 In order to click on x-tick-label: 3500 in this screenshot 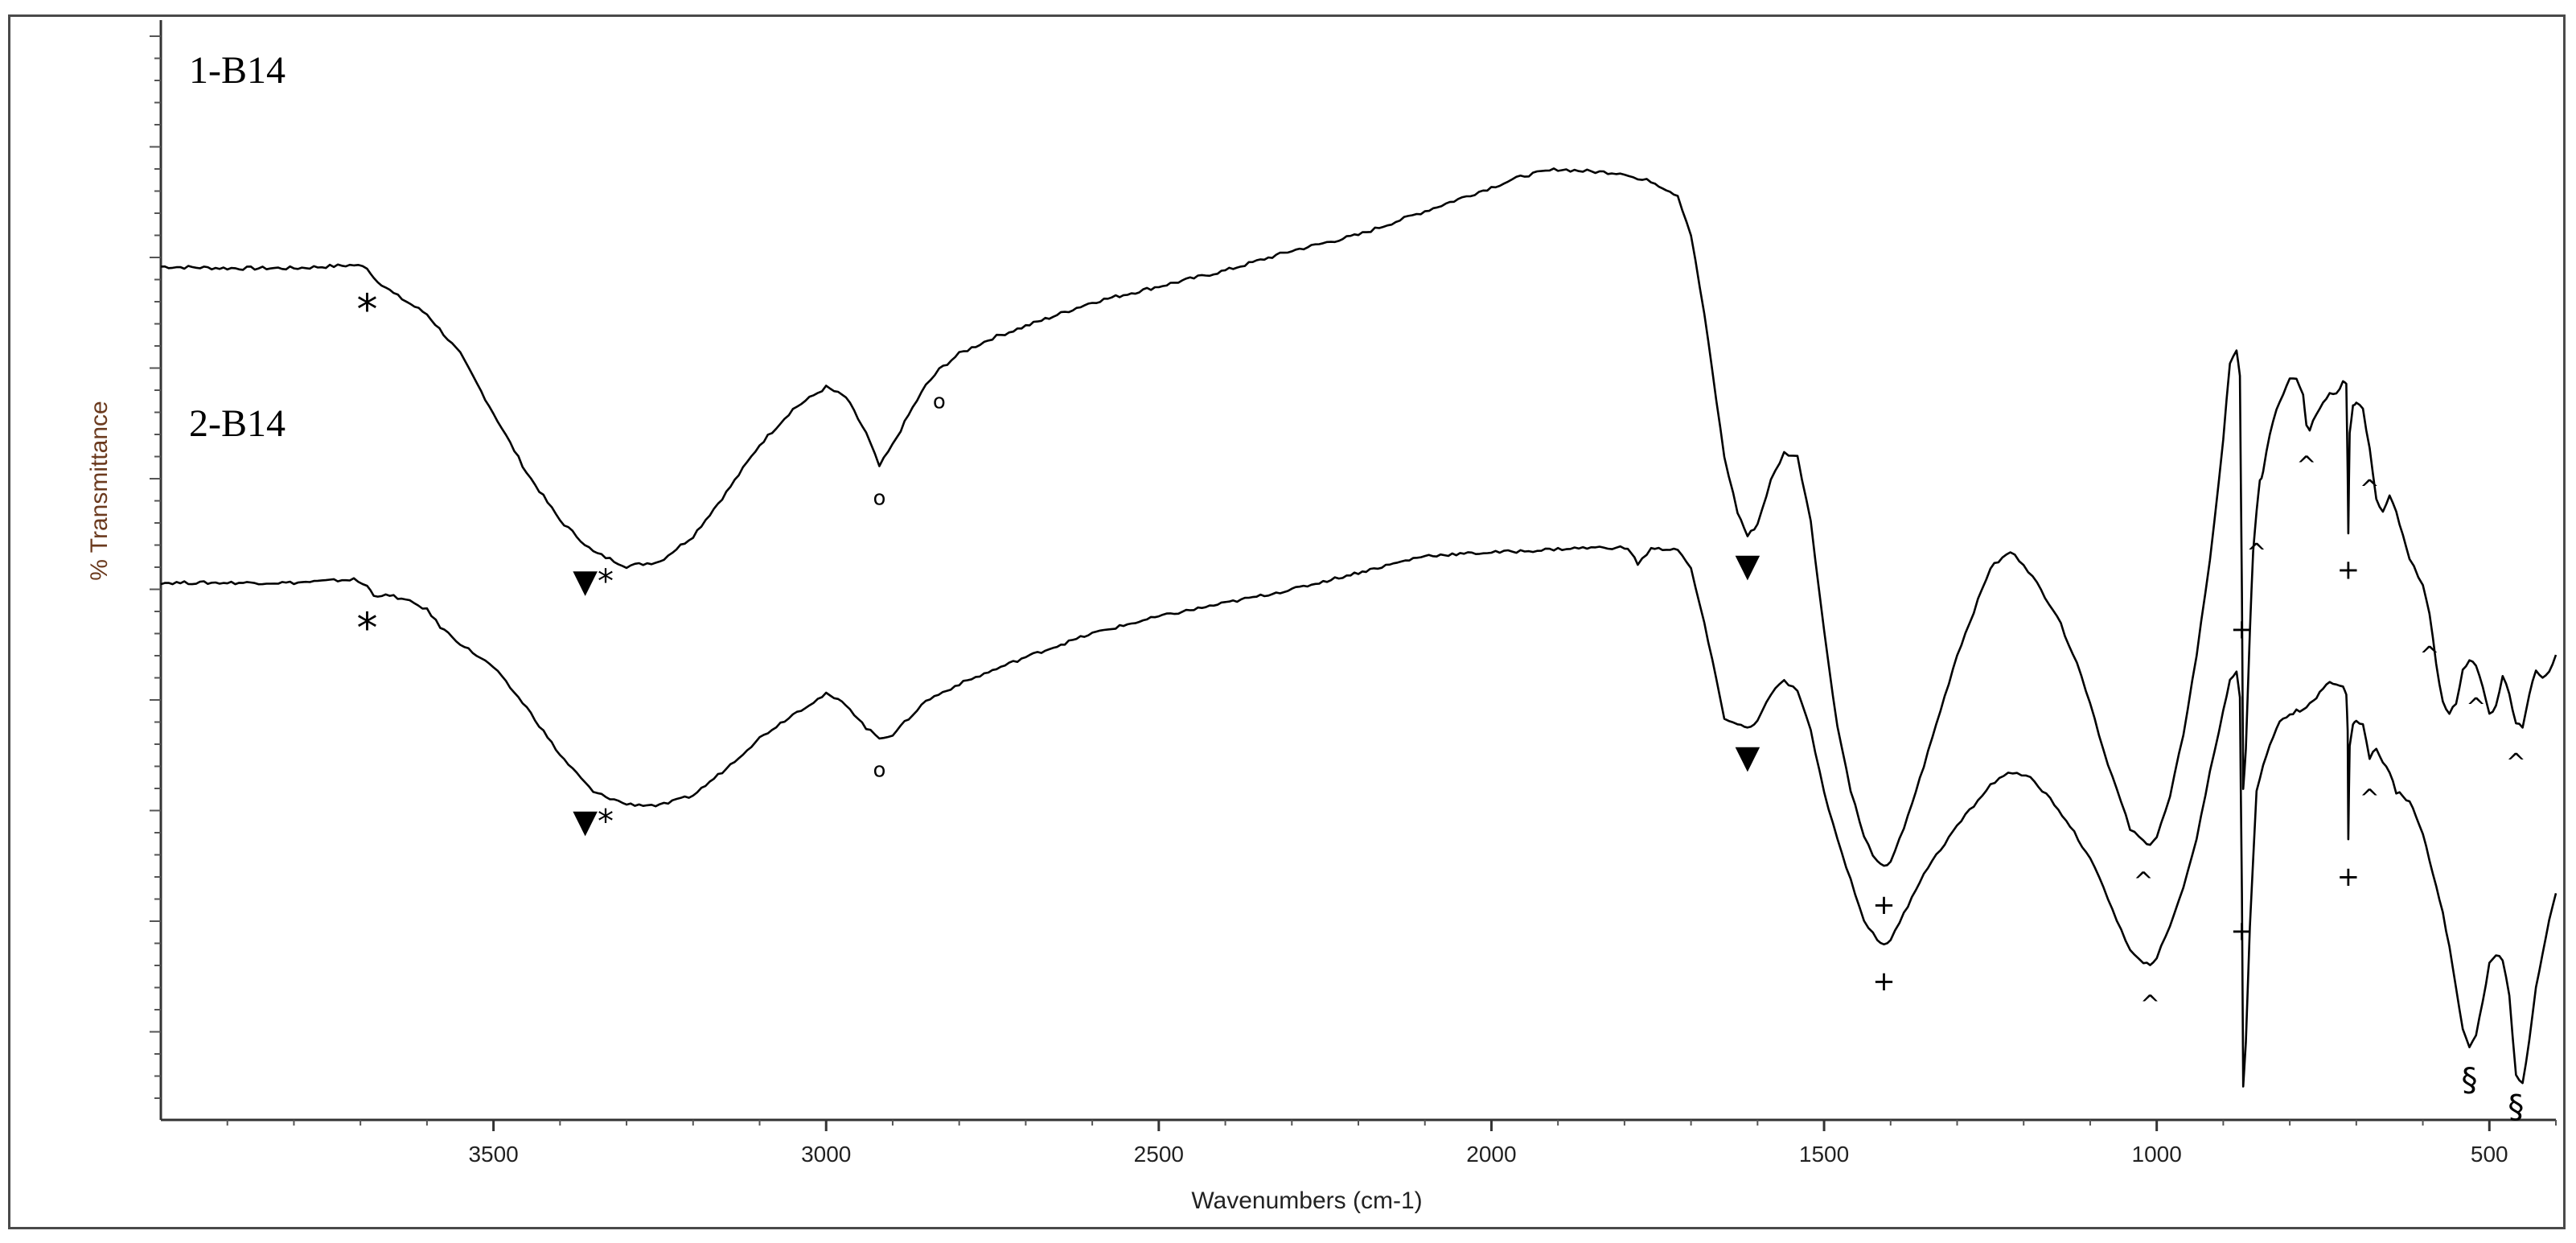, I will do `click(493, 1154)`.